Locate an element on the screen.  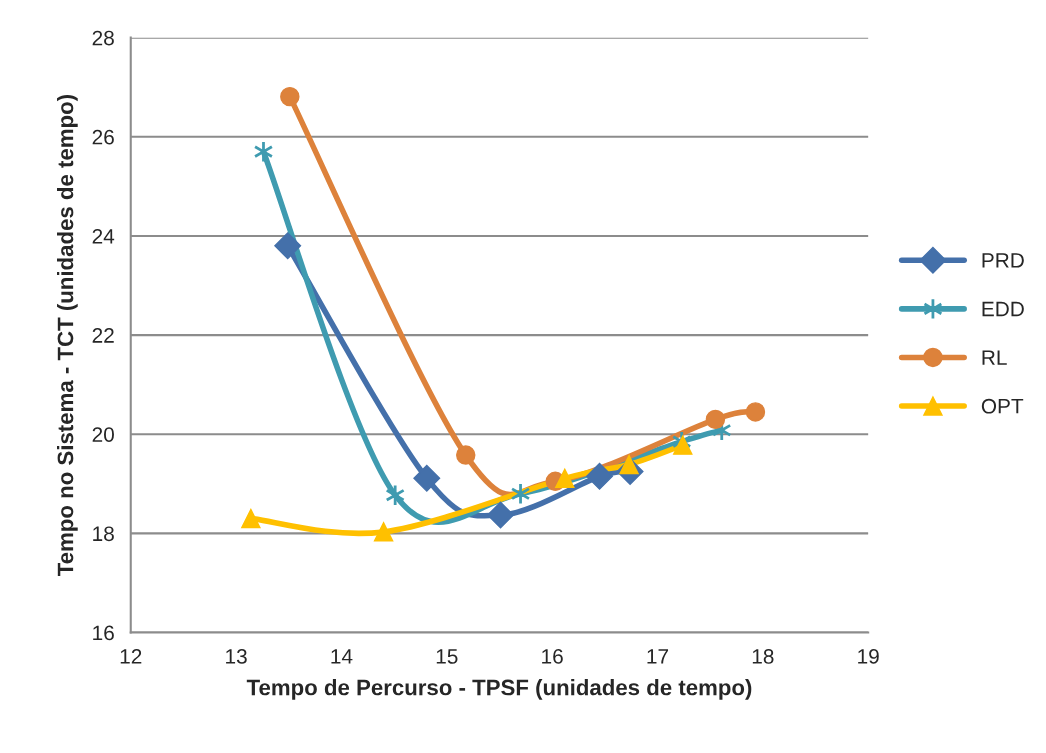
y-tick-label: 18 is located at coordinates (103, 534).